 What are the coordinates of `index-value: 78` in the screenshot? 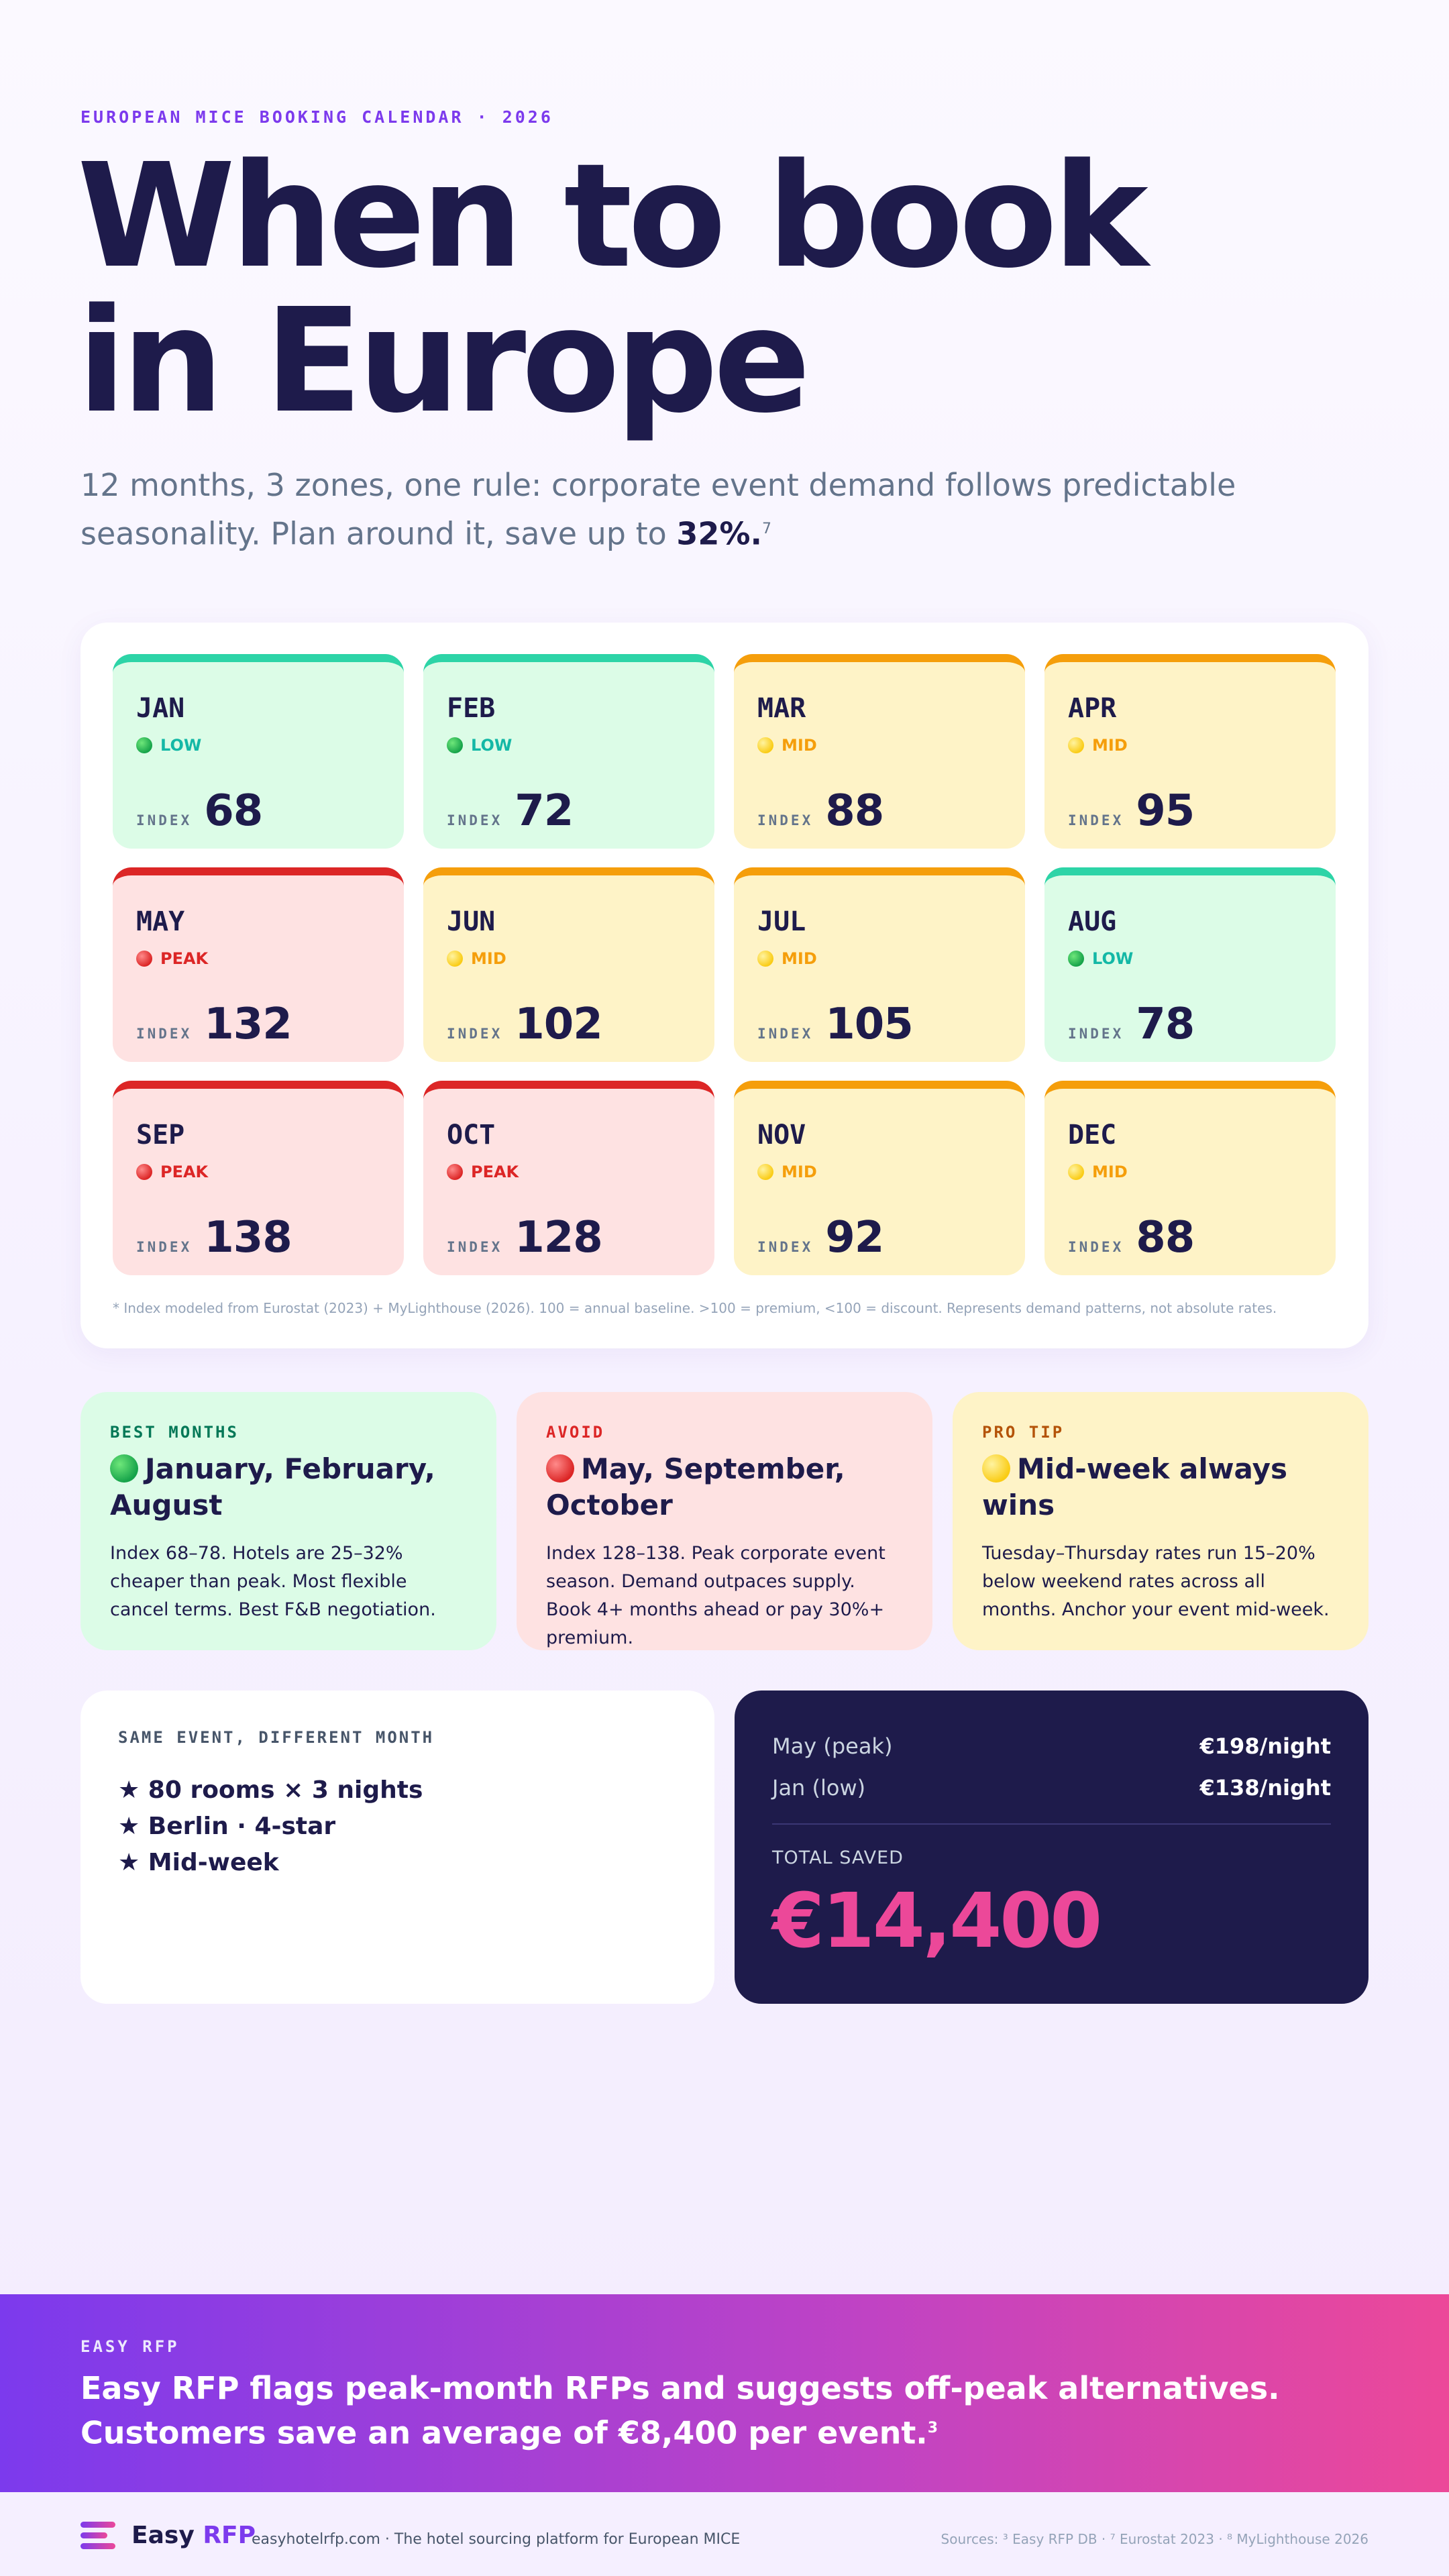 It's located at (1165, 1024).